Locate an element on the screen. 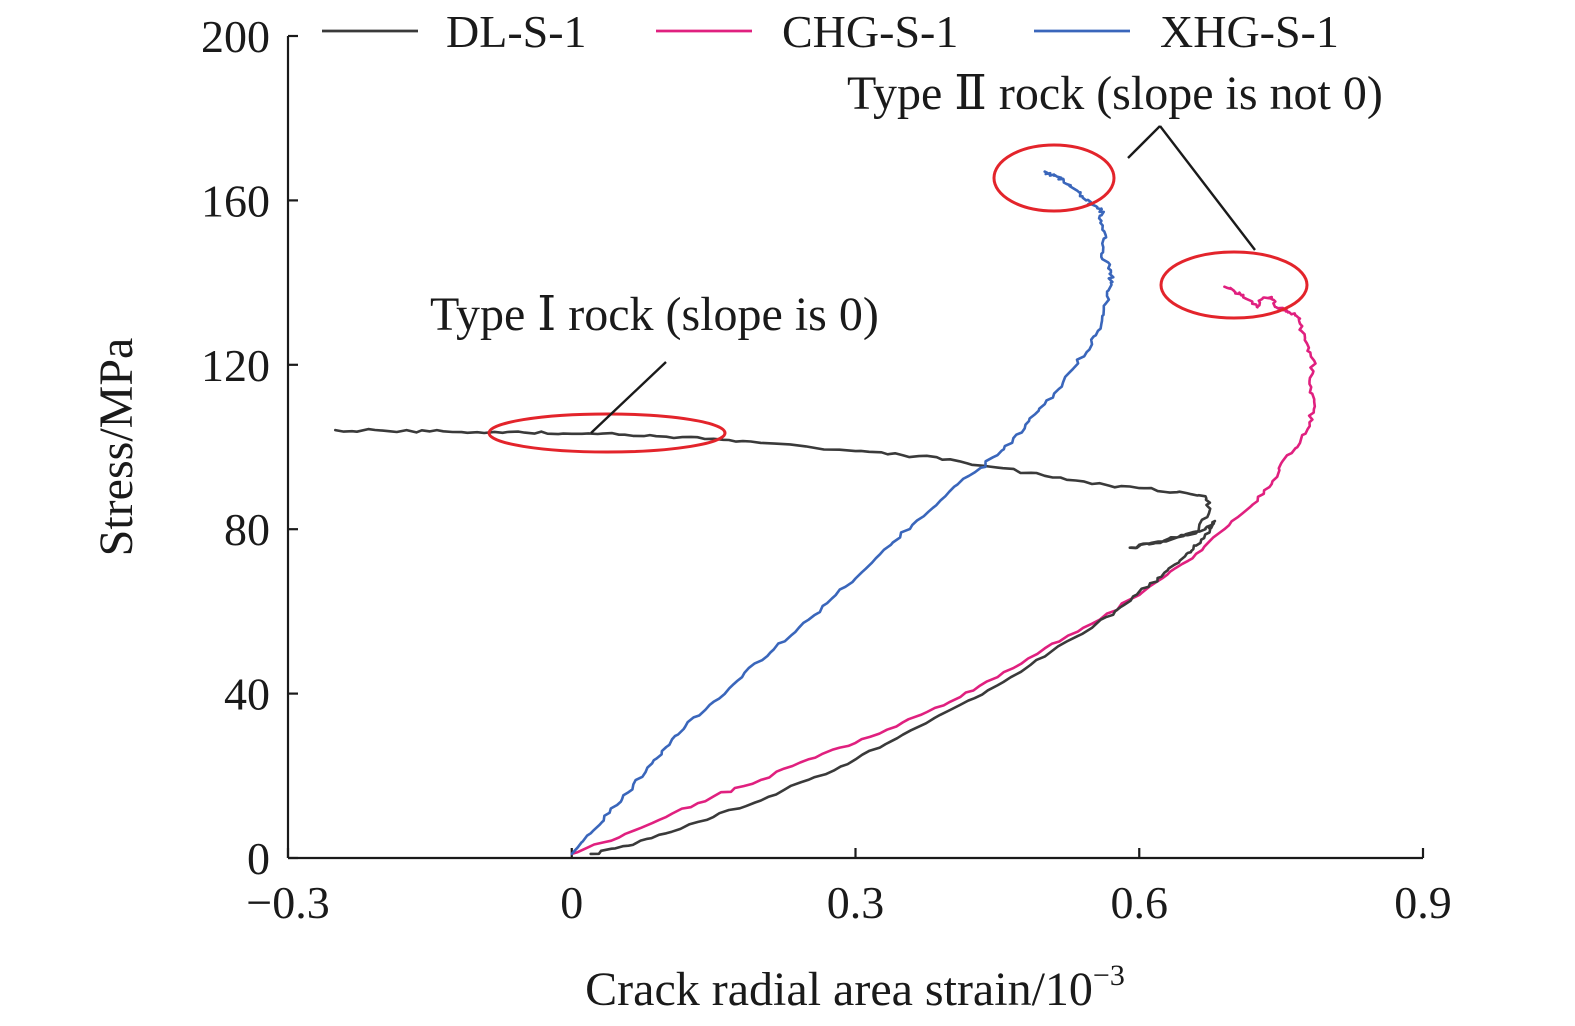 This screenshot has height=1026, width=1575. legend-label-xhg-s-1: XHG-S-1 is located at coordinates (1249, 31).